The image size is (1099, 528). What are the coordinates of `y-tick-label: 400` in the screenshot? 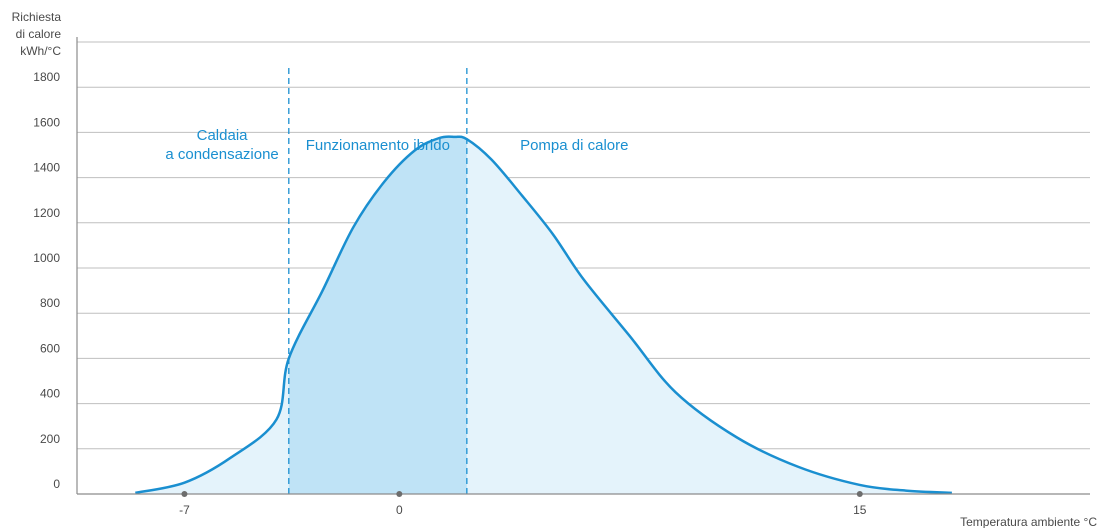 It's located at (50, 394).